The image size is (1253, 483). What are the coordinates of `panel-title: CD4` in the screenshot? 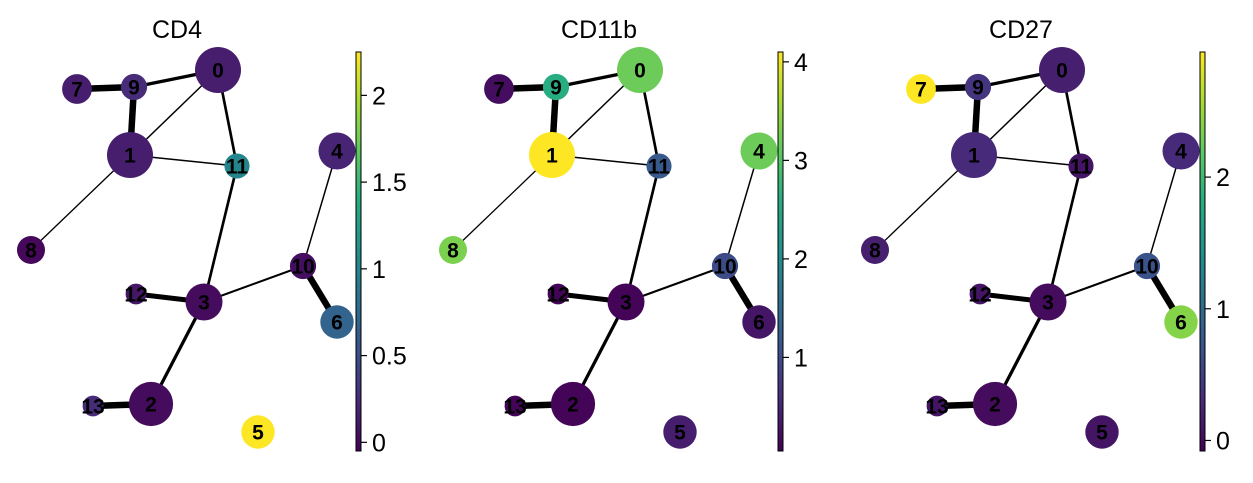 It's located at (177, 30).